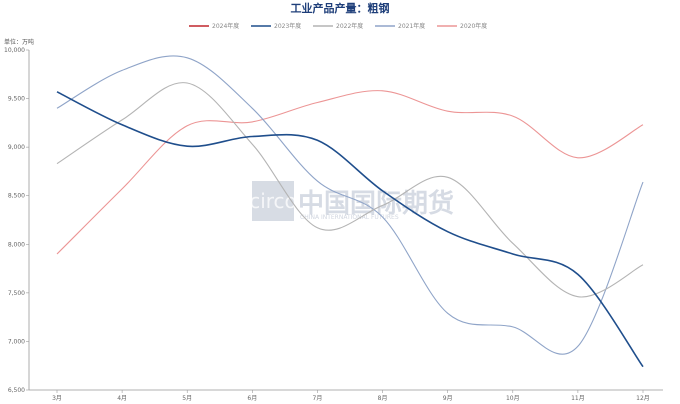  I want to click on y-tick-label: 7,500, so click(16, 293).